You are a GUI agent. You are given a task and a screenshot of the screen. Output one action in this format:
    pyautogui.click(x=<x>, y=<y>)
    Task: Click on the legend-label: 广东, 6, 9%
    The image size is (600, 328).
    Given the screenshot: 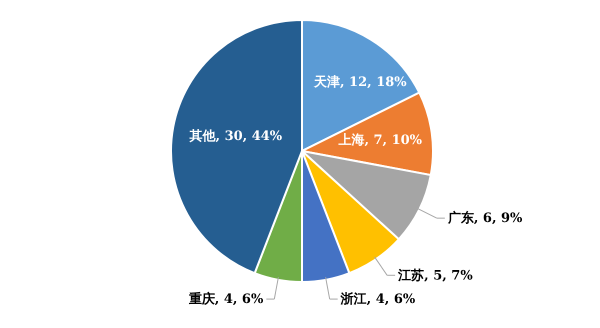 What is the action you would take?
    pyautogui.click(x=485, y=218)
    